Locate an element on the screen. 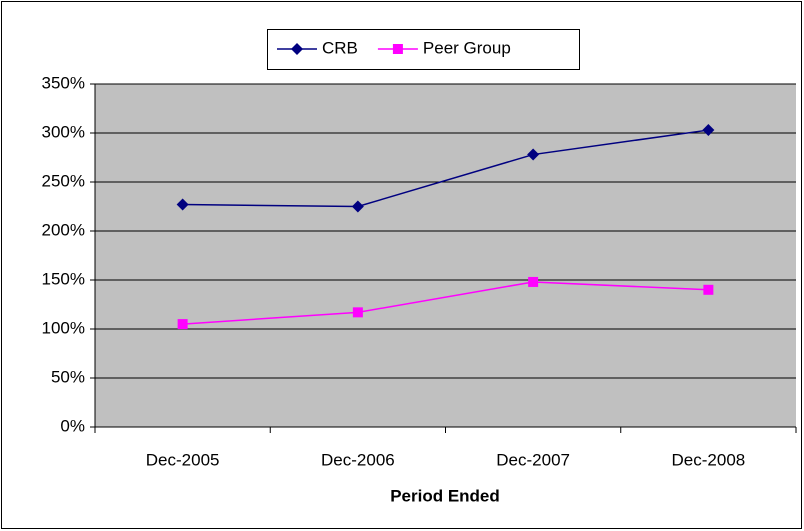  x-tick-label: Dec-2007 is located at coordinates (533, 459).